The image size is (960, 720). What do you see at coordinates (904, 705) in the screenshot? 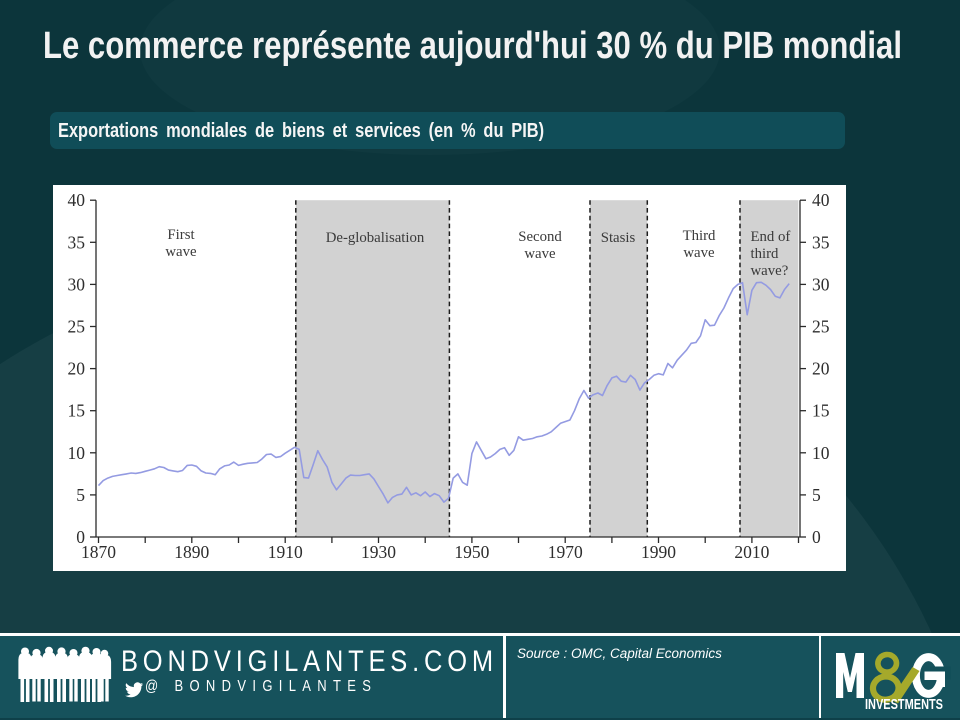
I see `svg-text: INVESTMENTS` at bounding box center [904, 705].